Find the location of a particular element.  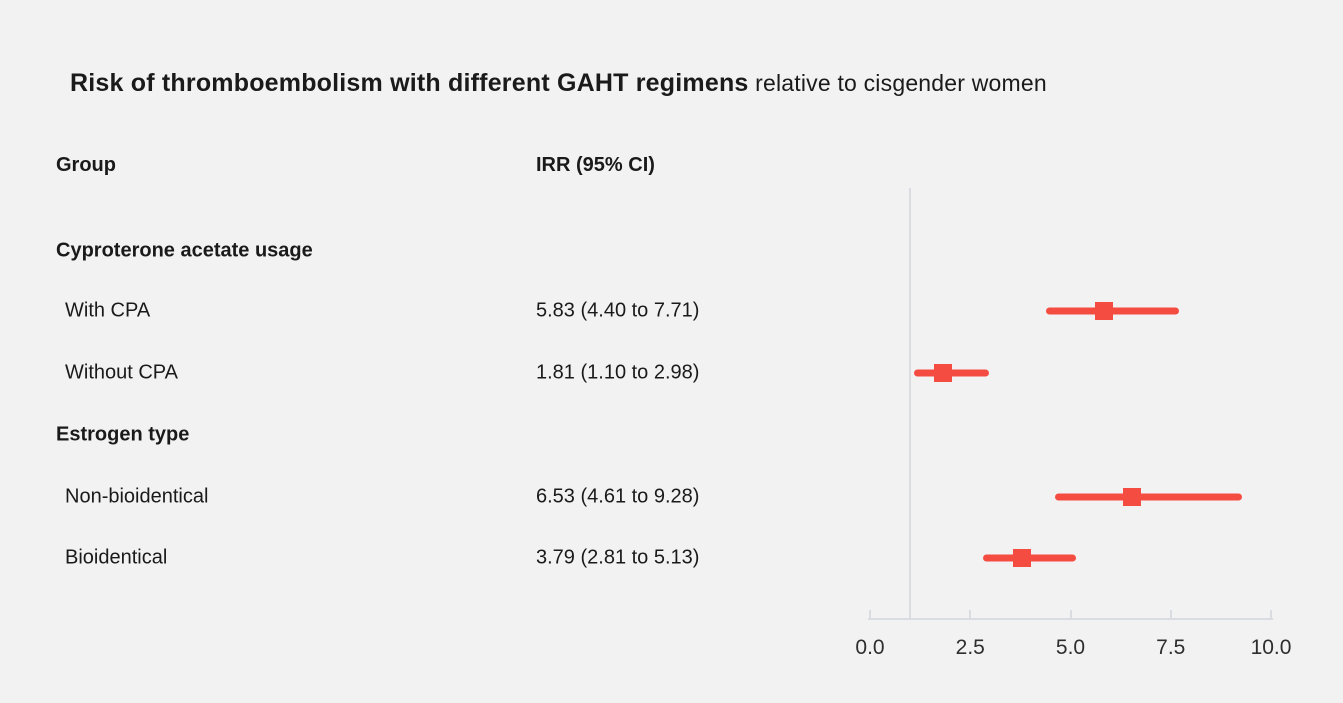

title-suffix: relative to cisgender women is located at coordinates (897, 83).